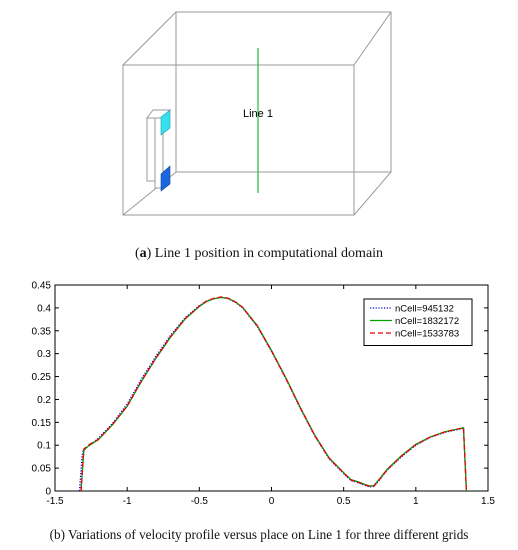  What do you see at coordinates (427, 333) in the screenshot?
I see `legend-label: nCell=1533783` at bounding box center [427, 333].